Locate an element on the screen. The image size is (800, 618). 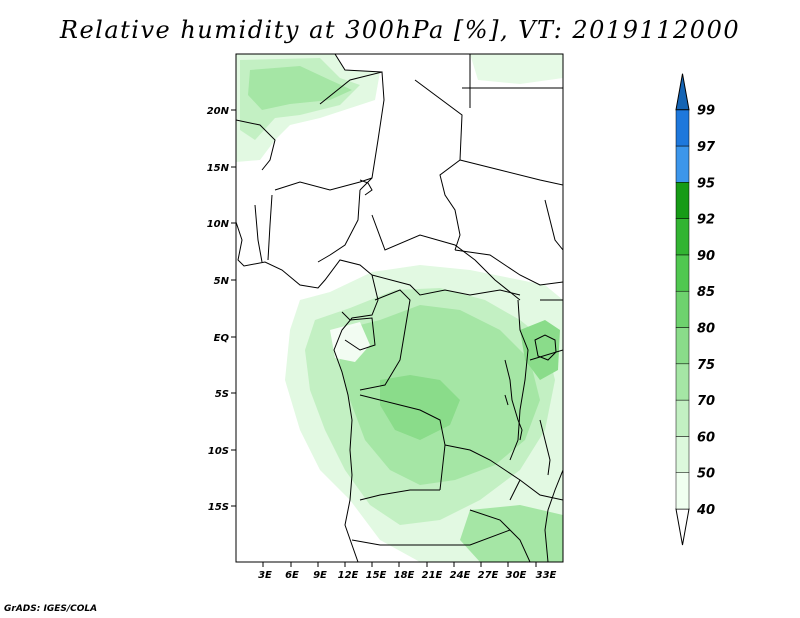
border-tanzania is located at coordinates (546, 355).